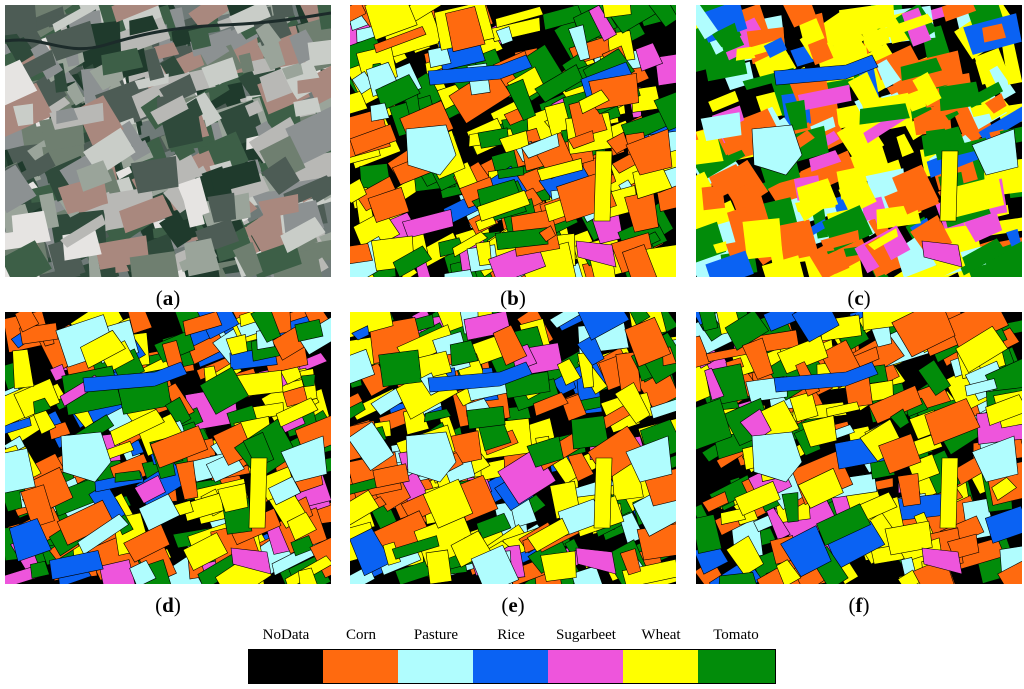  I want to click on legend-swatch-rice, so click(511, 666).